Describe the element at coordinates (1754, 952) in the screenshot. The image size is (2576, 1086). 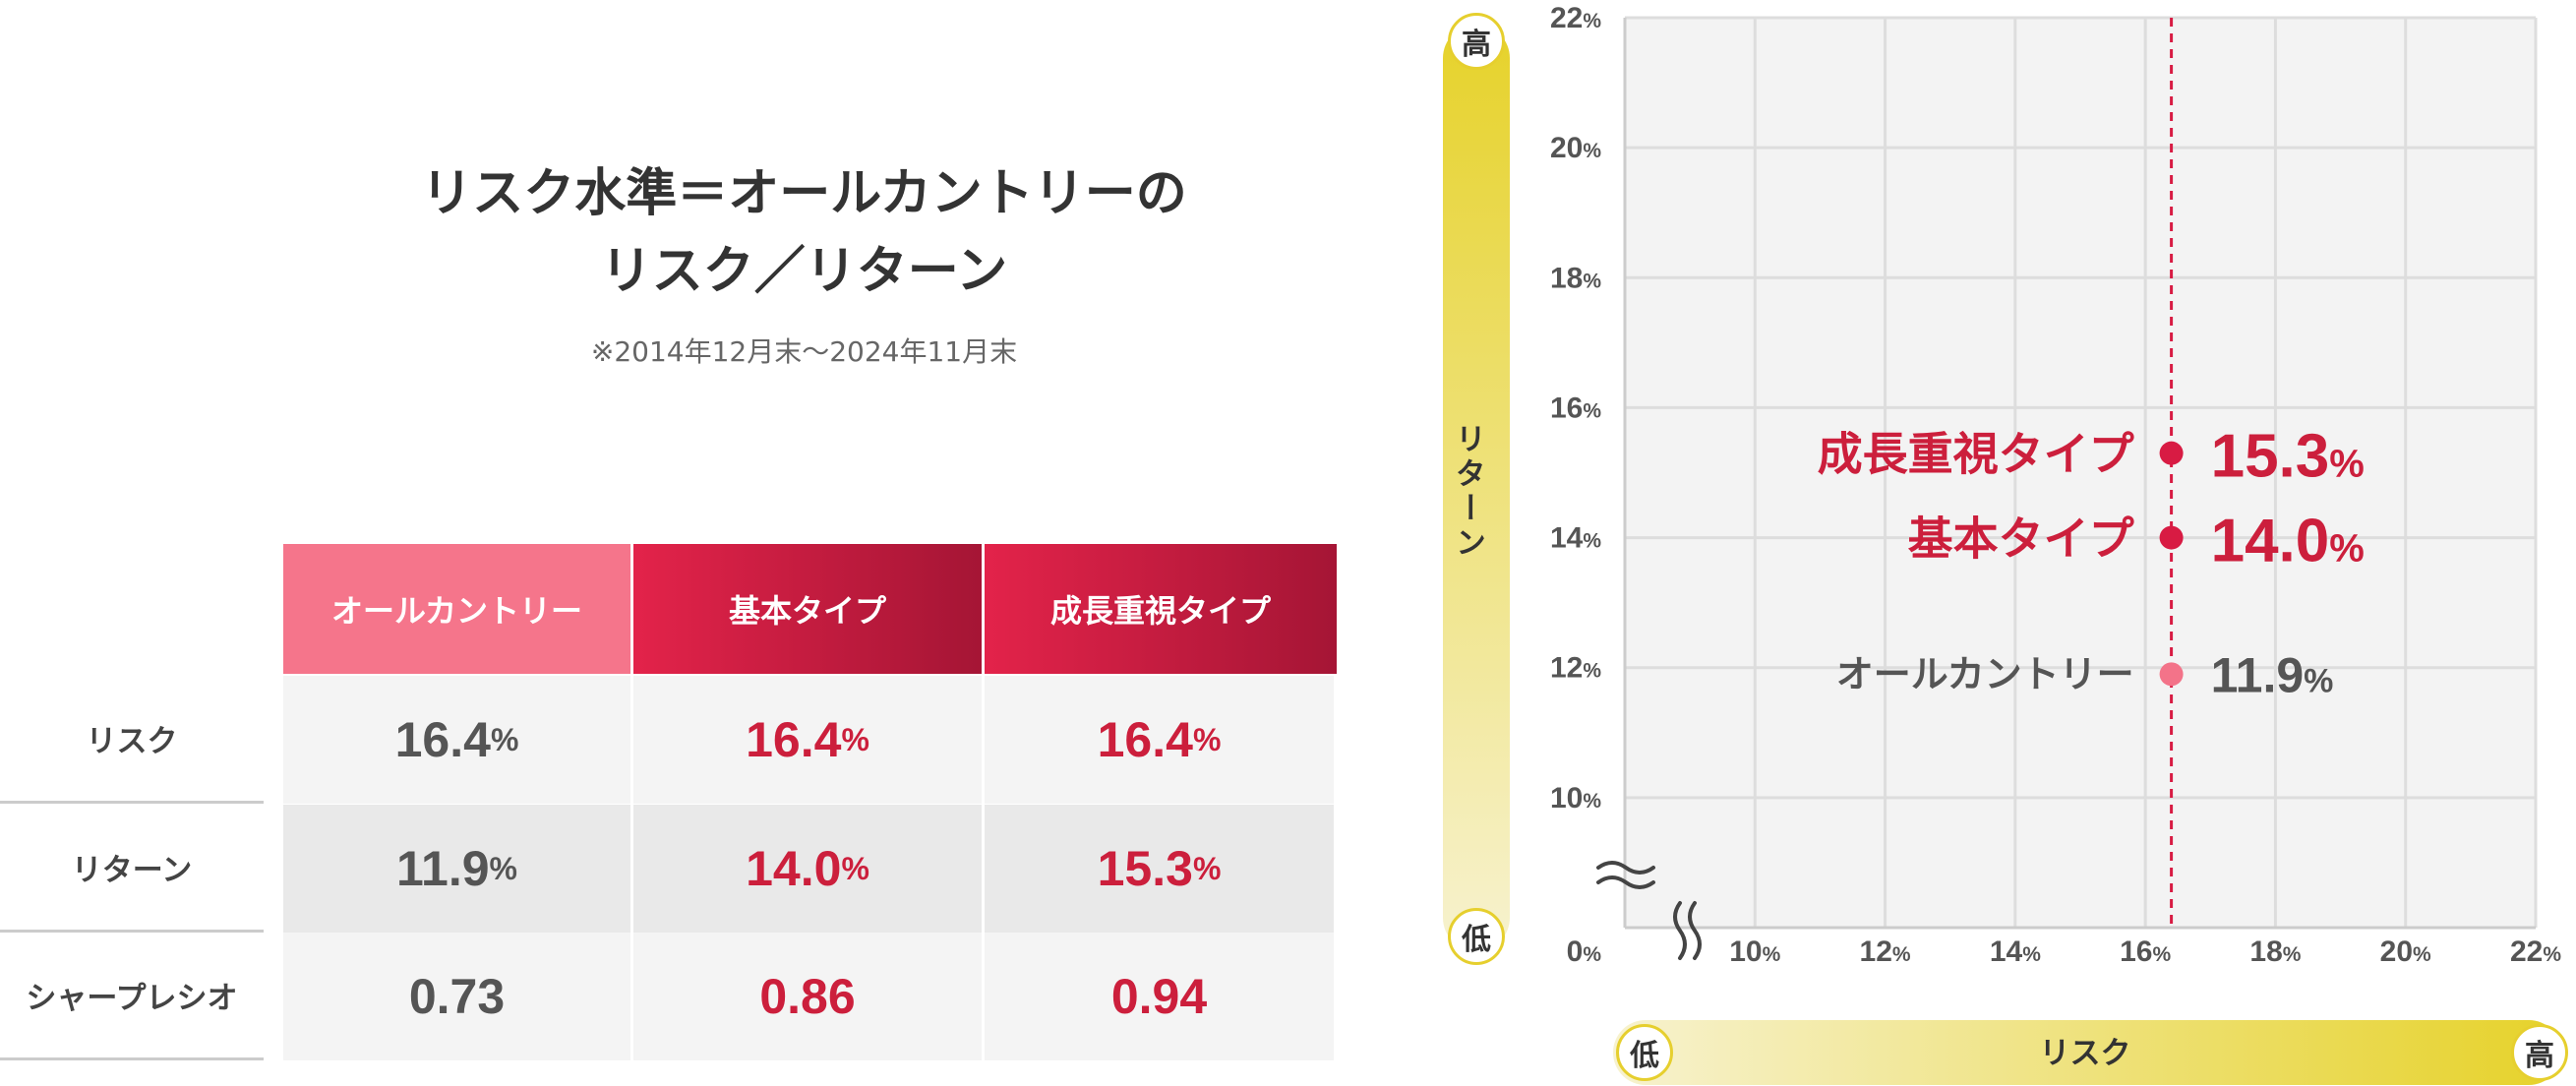
I see `x-tick-label: 10%` at that location.